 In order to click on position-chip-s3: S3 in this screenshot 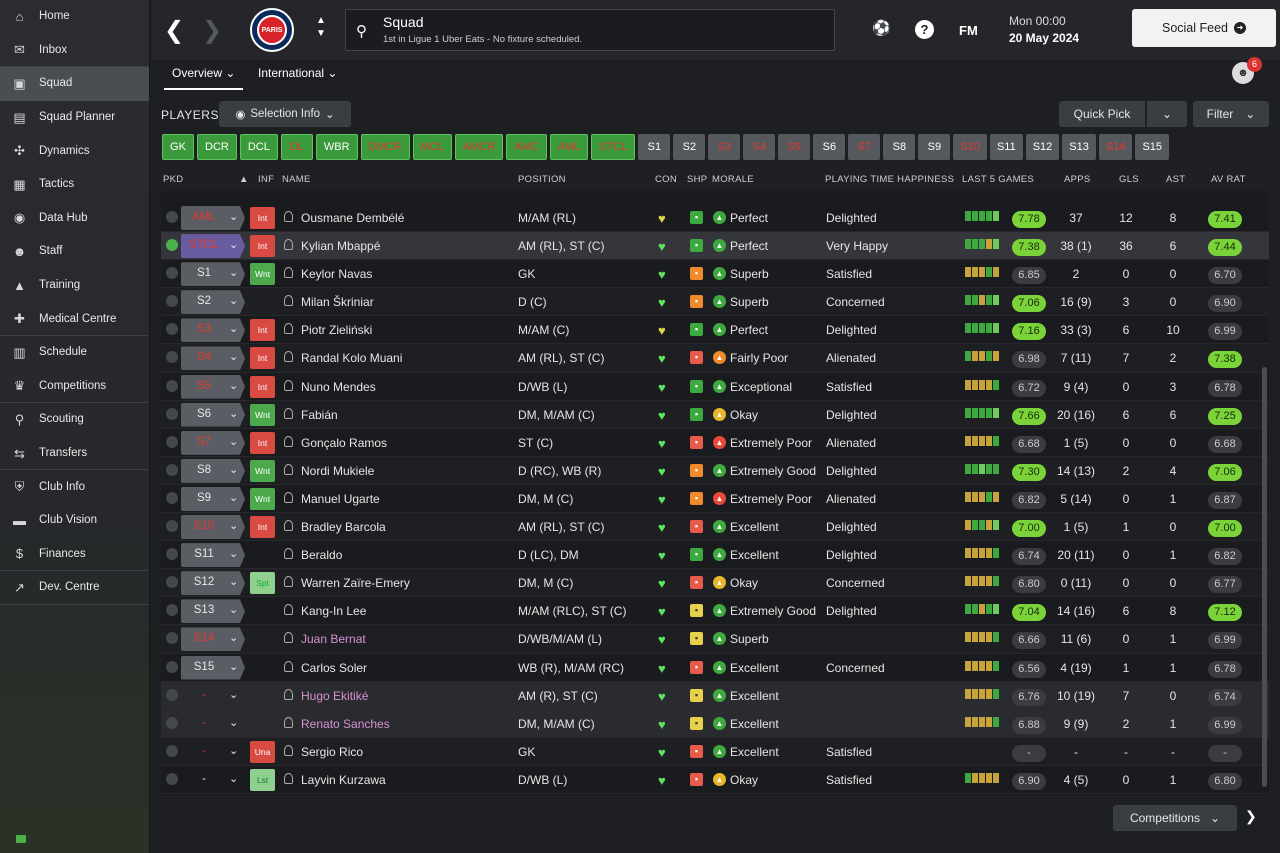, I will do `click(724, 147)`.